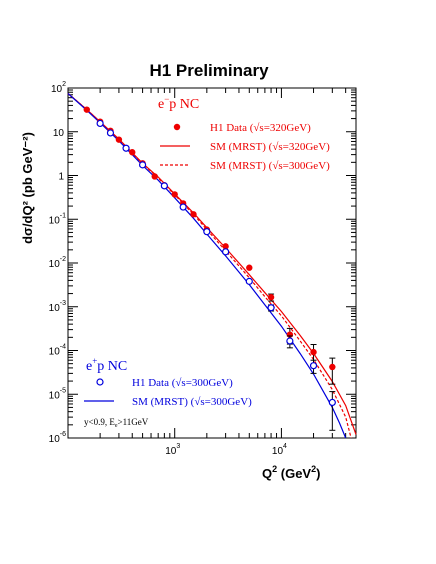 This screenshot has width=436, height=564. What do you see at coordinates (209, 70) in the screenshot?
I see `chart-title: H1 Preliminary` at bounding box center [209, 70].